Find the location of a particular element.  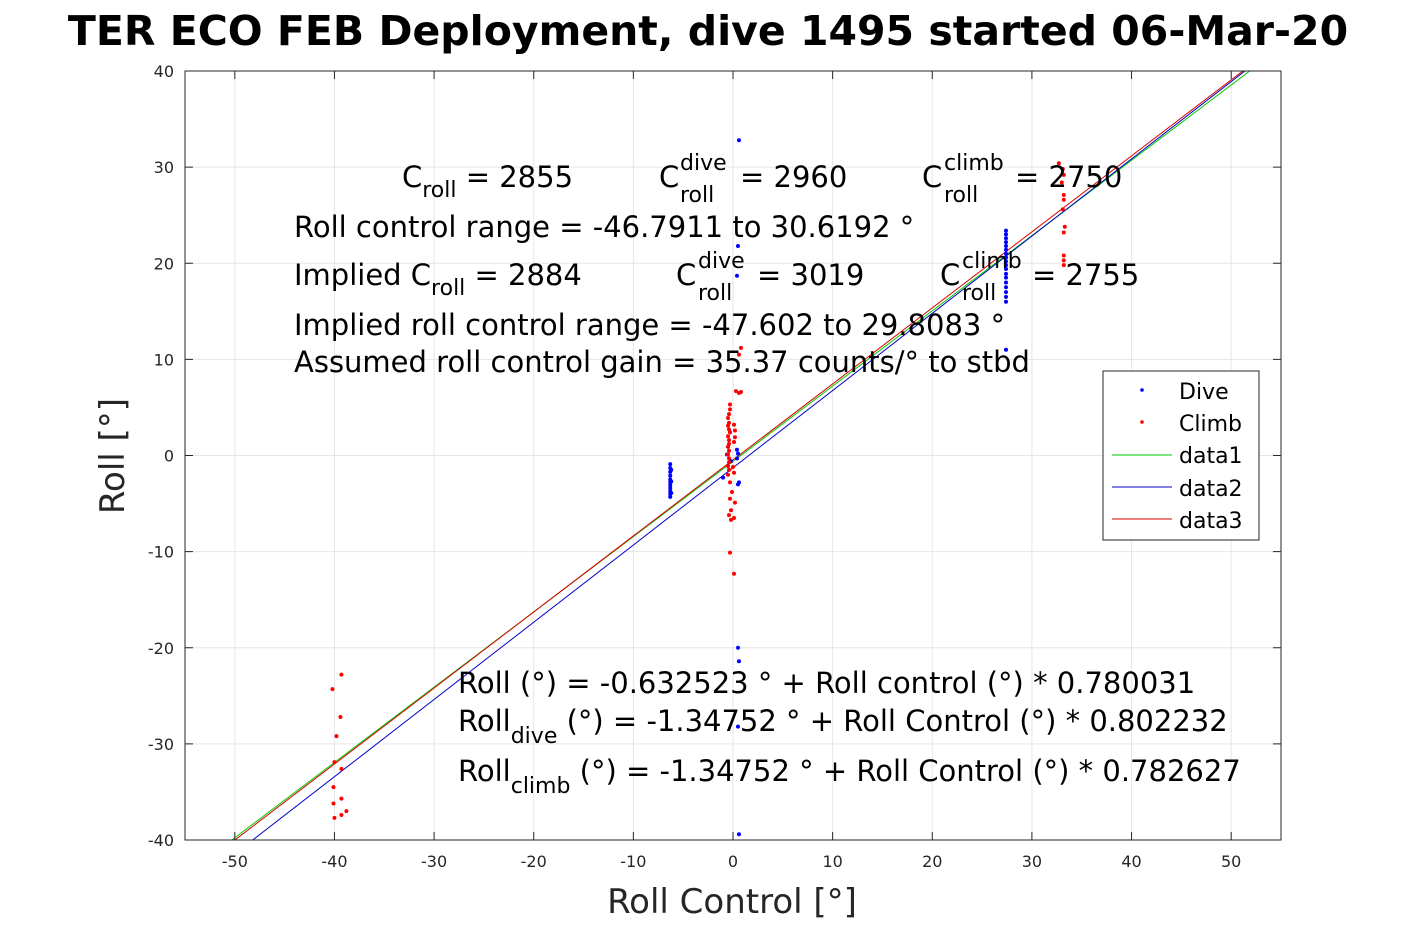

y-tick-label: -40 is located at coordinates (161, 840).